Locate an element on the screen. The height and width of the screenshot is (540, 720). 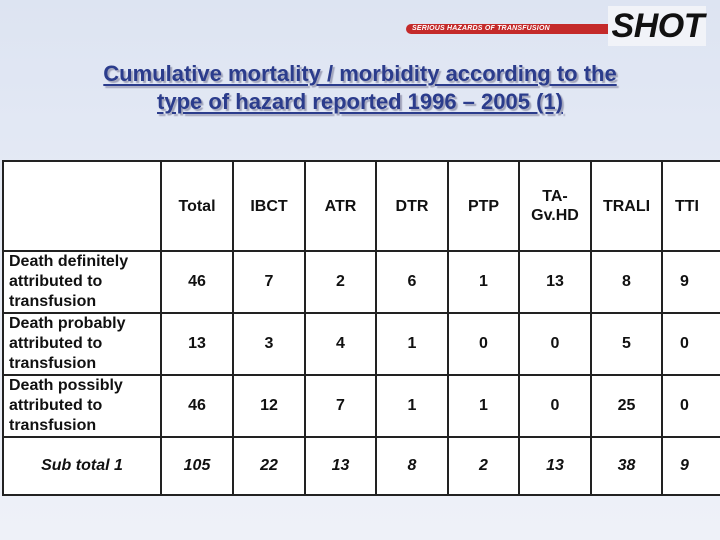
table-cell: 3 is located at coordinates (269, 344).